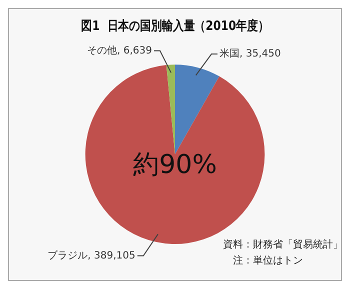 The image size is (350, 289). Describe the element at coordinates (92, 255) in the screenshot. I see `slice-label: ブラジル, 389,105` at that location.